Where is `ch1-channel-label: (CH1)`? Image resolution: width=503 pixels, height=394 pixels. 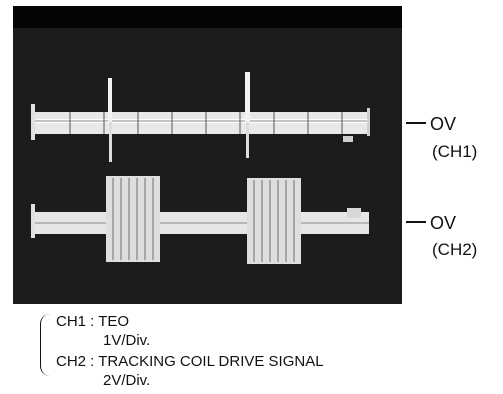 ch1-channel-label: (CH1) is located at coordinates (455, 151).